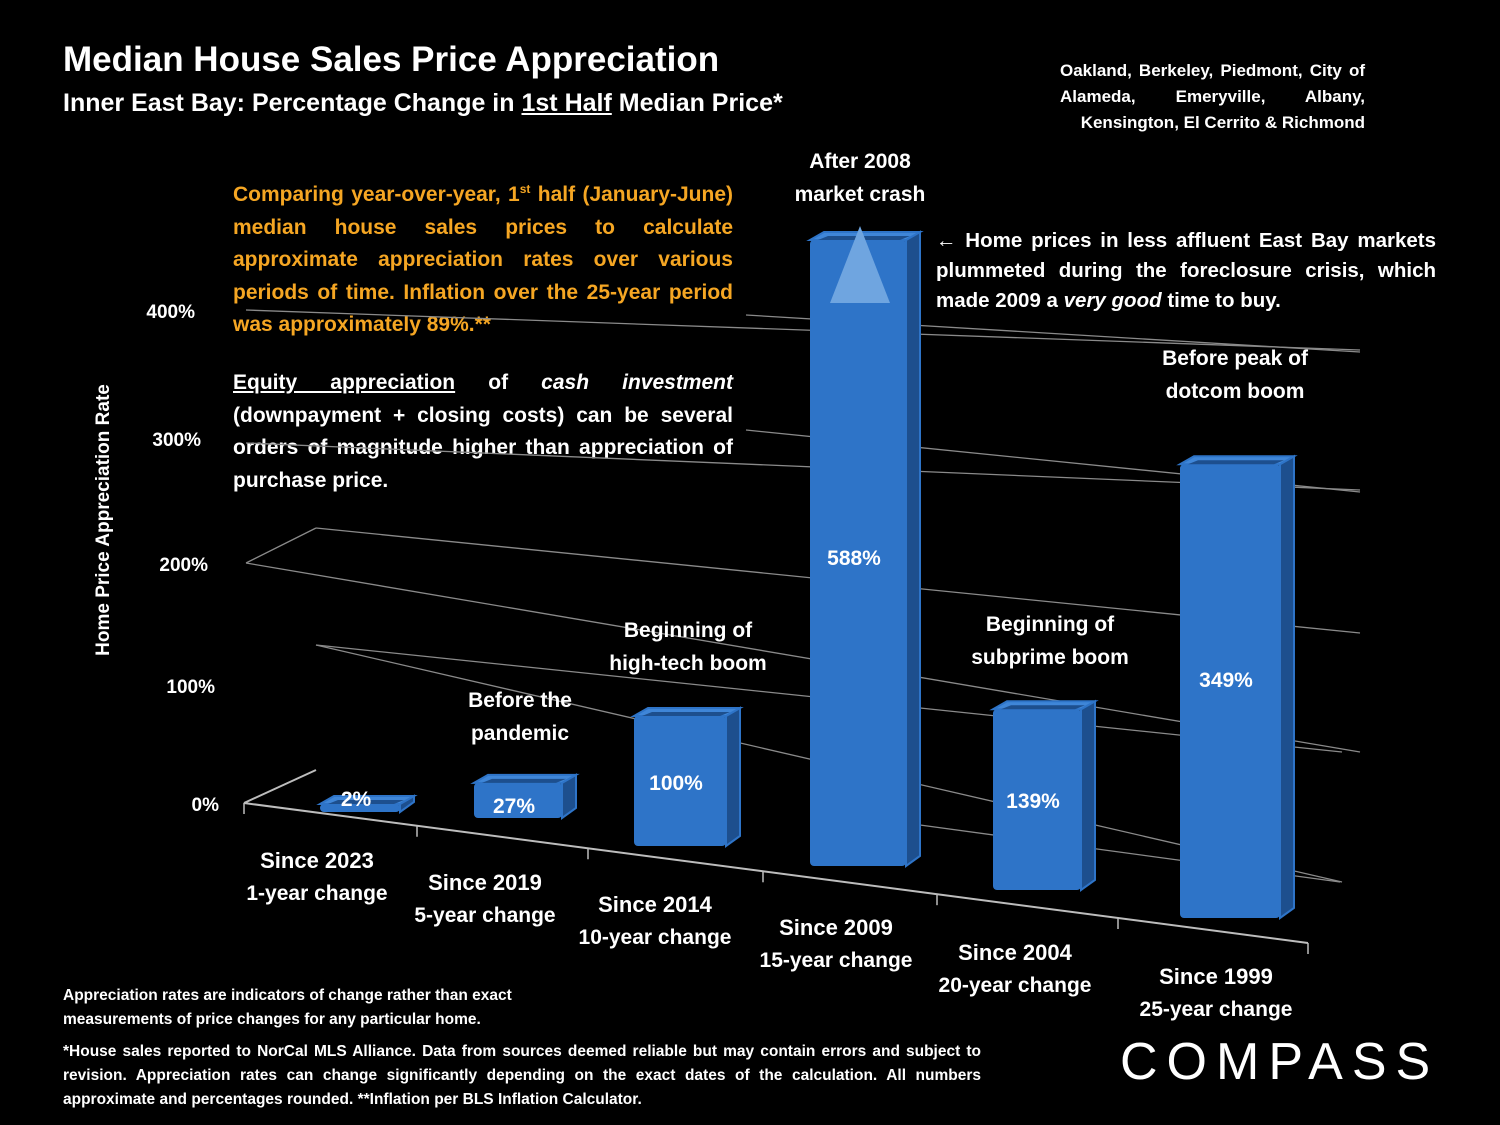 Image resolution: width=1500 pixels, height=1125 pixels. What do you see at coordinates (836, 960) in the screenshot?
I see `x-category-sublabel: 15-year change` at bounding box center [836, 960].